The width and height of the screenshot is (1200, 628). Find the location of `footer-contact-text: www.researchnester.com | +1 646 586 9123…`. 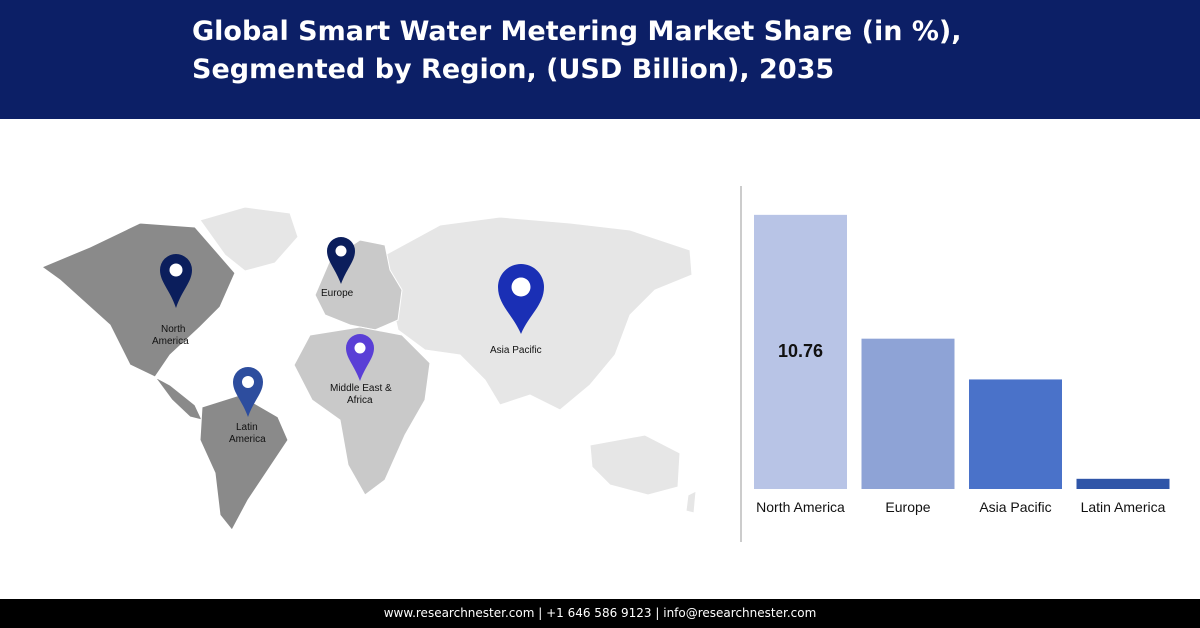

footer-contact-text: www.researchnester.com | +1 646 586 9123… is located at coordinates (600, 613).